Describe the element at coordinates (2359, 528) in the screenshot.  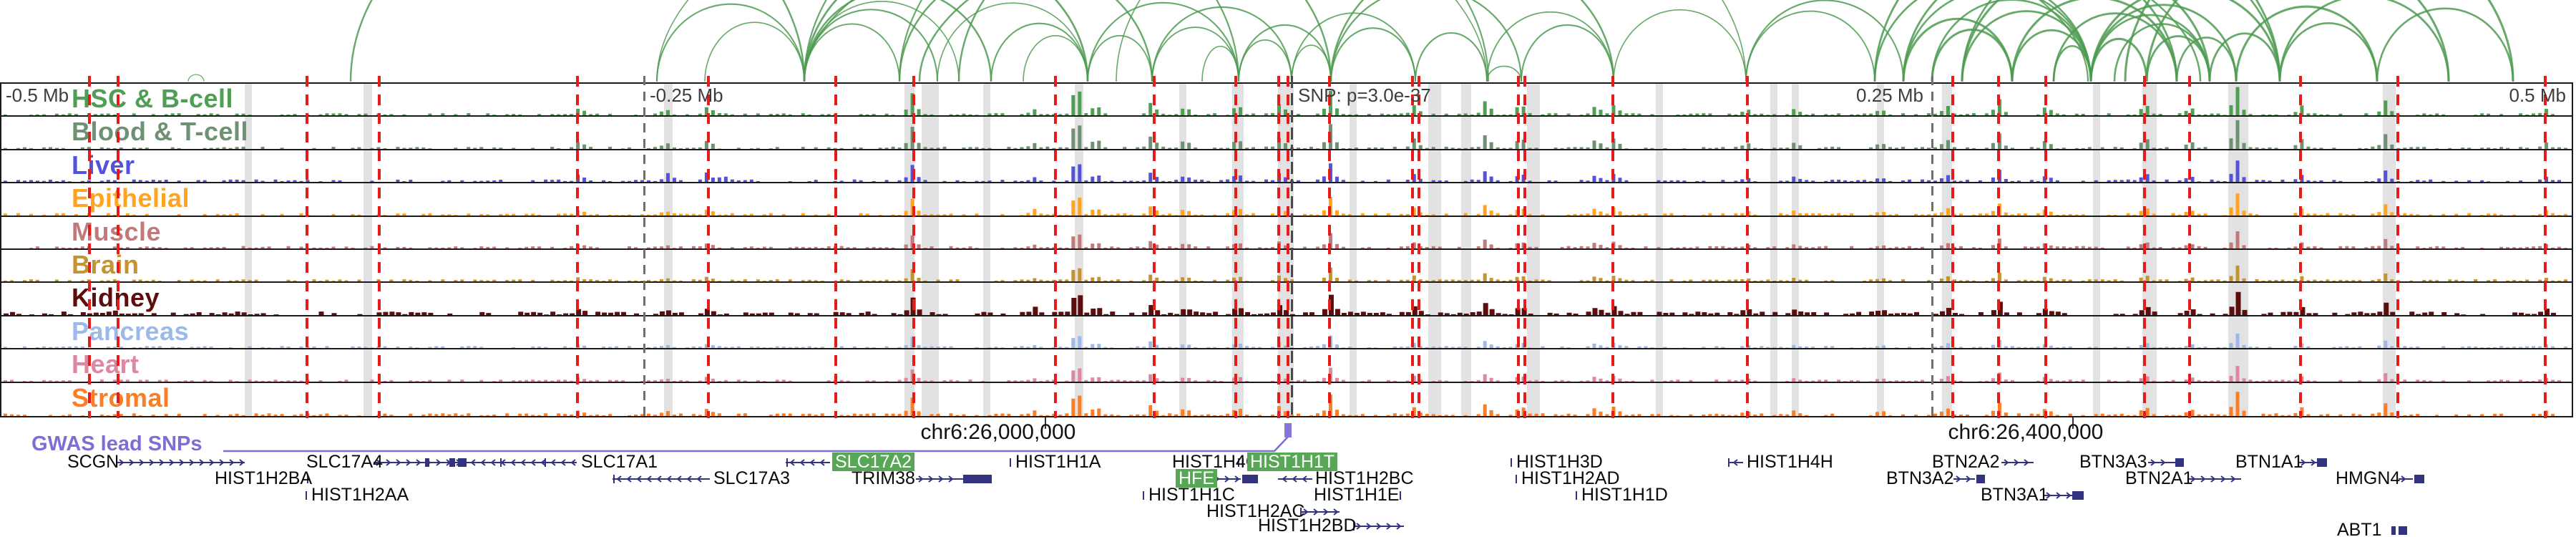
I see `gene-label-abt1: ABT1` at that location.